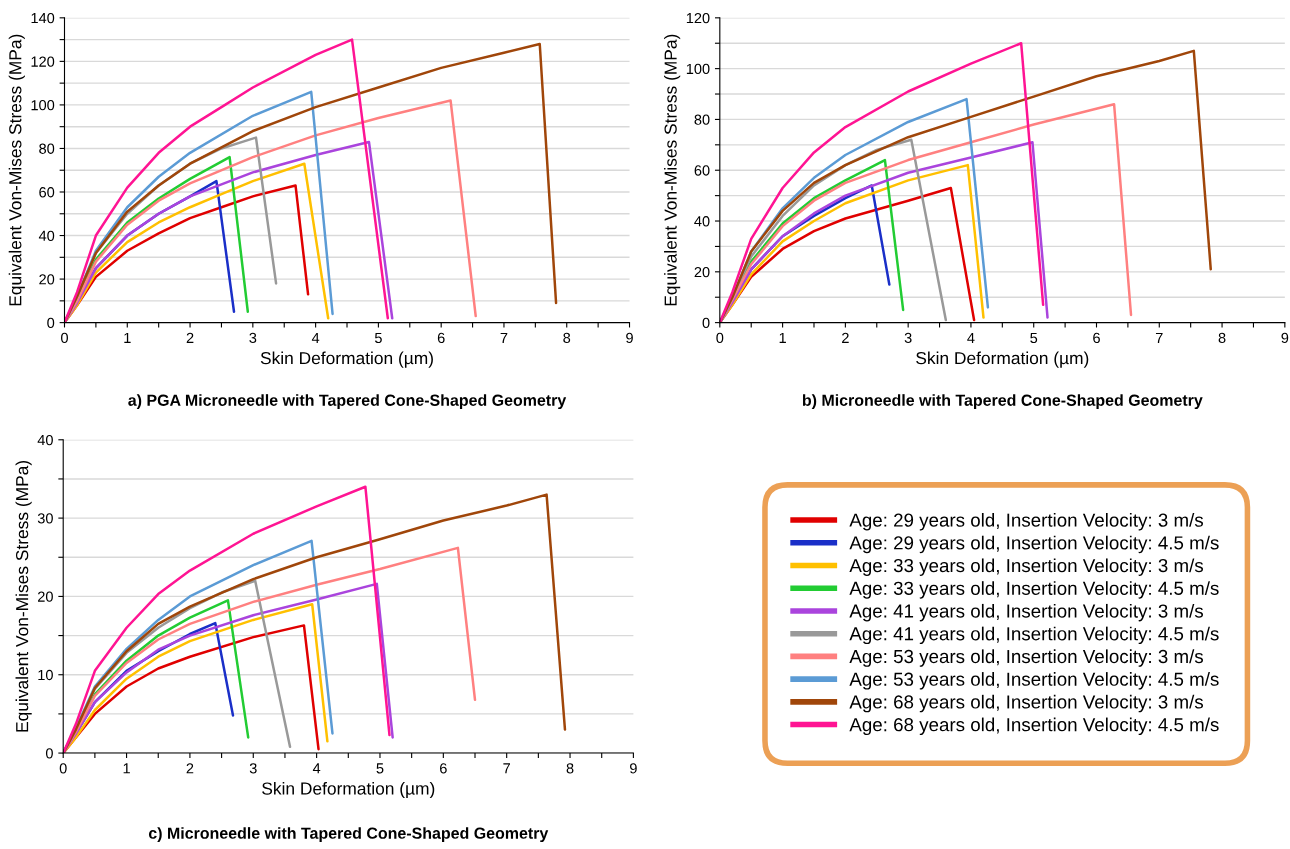 The image size is (1290, 849). I want to click on legend-label: Age: 53 years old, Insertion Velocity: 4.5 m/s, so click(1034, 681).